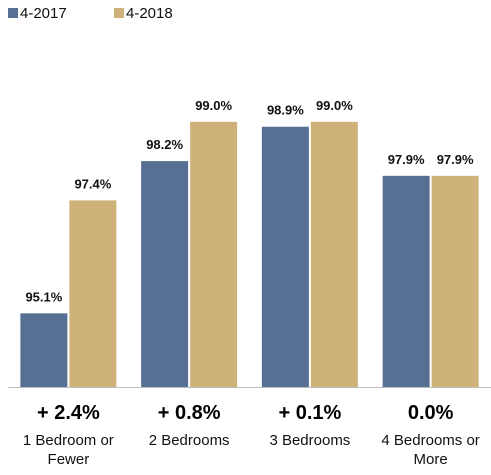 The width and height of the screenshot is (491, 475). What do you see at coordinates (455, 159) in the screenshot?
I see `data-label-4-2018-4: 97.9%` at bounding box center [455, 159].